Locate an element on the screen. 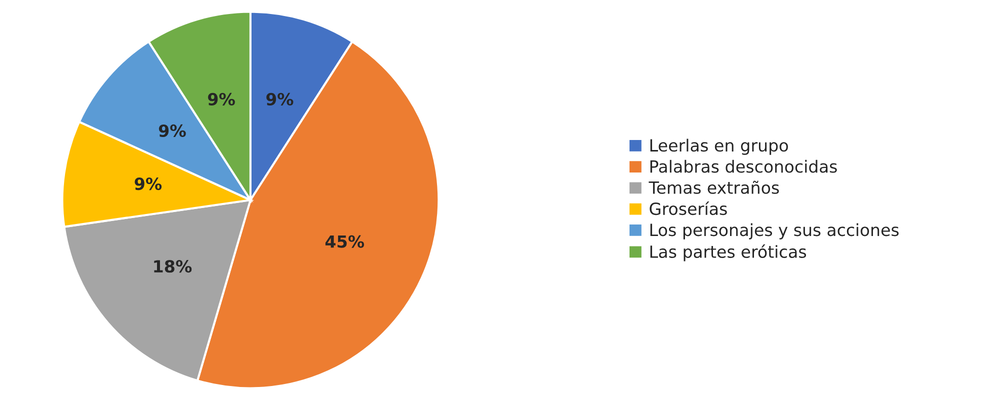 The image size is (990, 400). legend-label: Los personajes y sus acciones is located at coordinates (774, 231).